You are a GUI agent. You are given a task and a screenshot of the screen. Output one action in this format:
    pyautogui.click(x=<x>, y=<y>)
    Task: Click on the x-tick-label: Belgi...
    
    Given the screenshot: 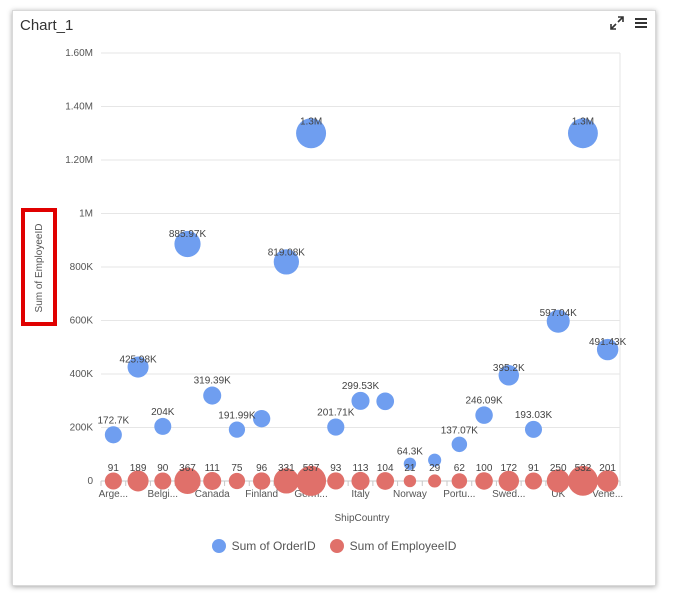 What is the action you would take?
    pyautogui.click(x=162, y=494)
    